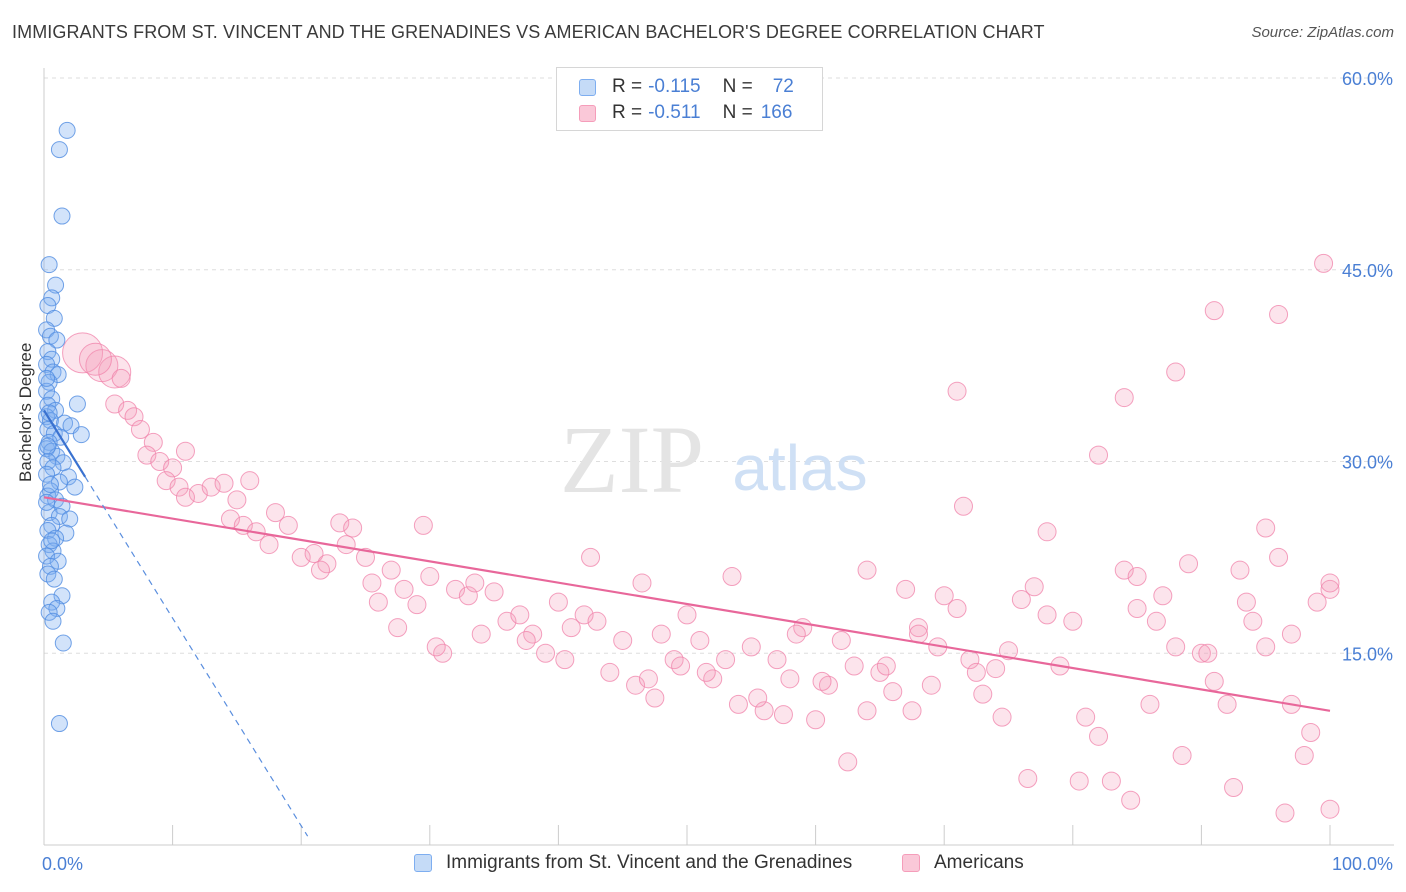 This screenshot has width=1406, height=892. I want to click on legend-n-value: 166, so click(776, 112).